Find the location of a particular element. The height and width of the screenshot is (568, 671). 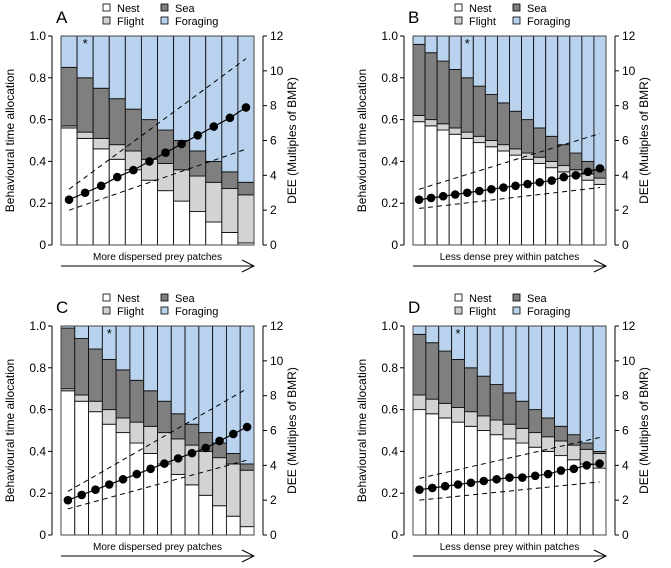

right-tick-label: 2 is located at coordinates (273, 210).